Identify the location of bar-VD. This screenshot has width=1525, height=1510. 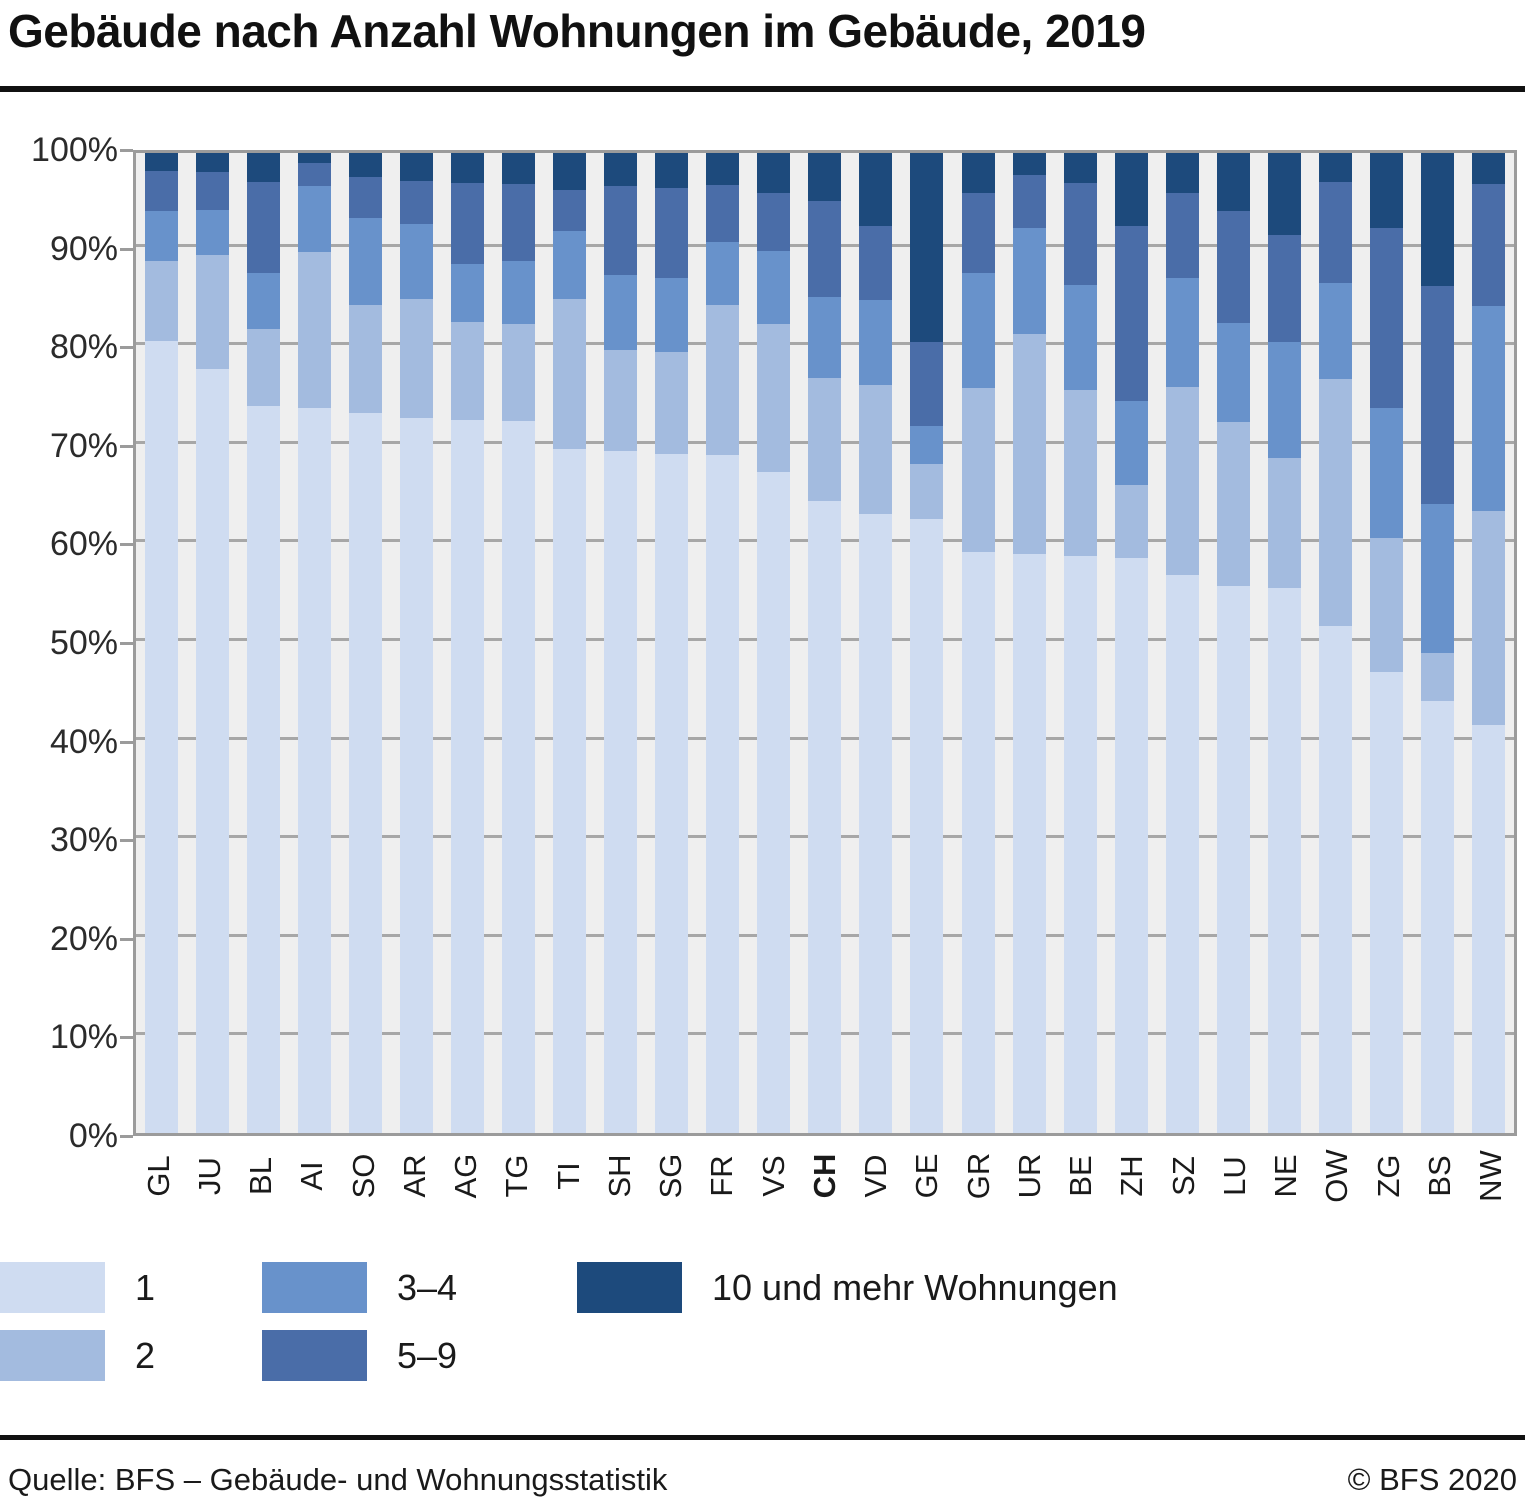
(876, 643).